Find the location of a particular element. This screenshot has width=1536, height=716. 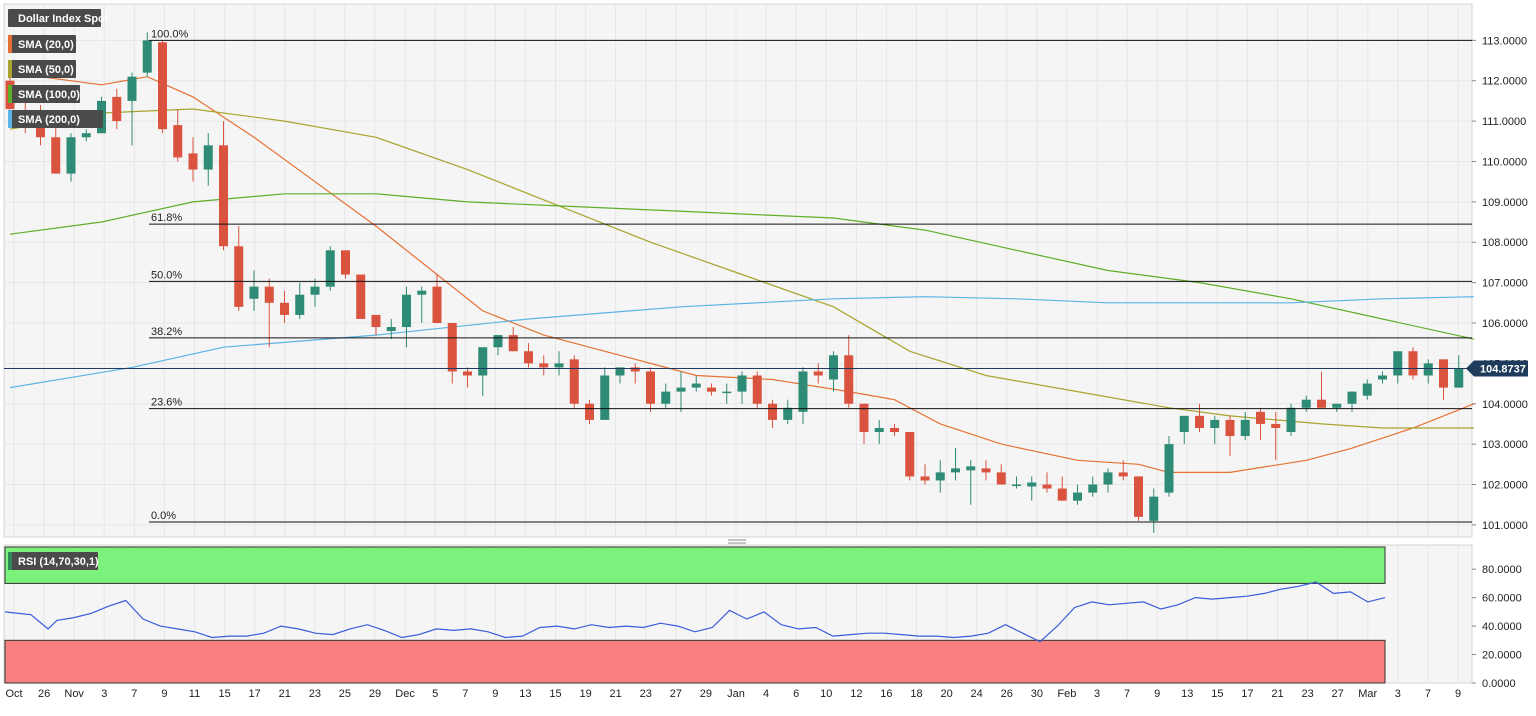

last-price-tag is located at coordinates (1497, 368).